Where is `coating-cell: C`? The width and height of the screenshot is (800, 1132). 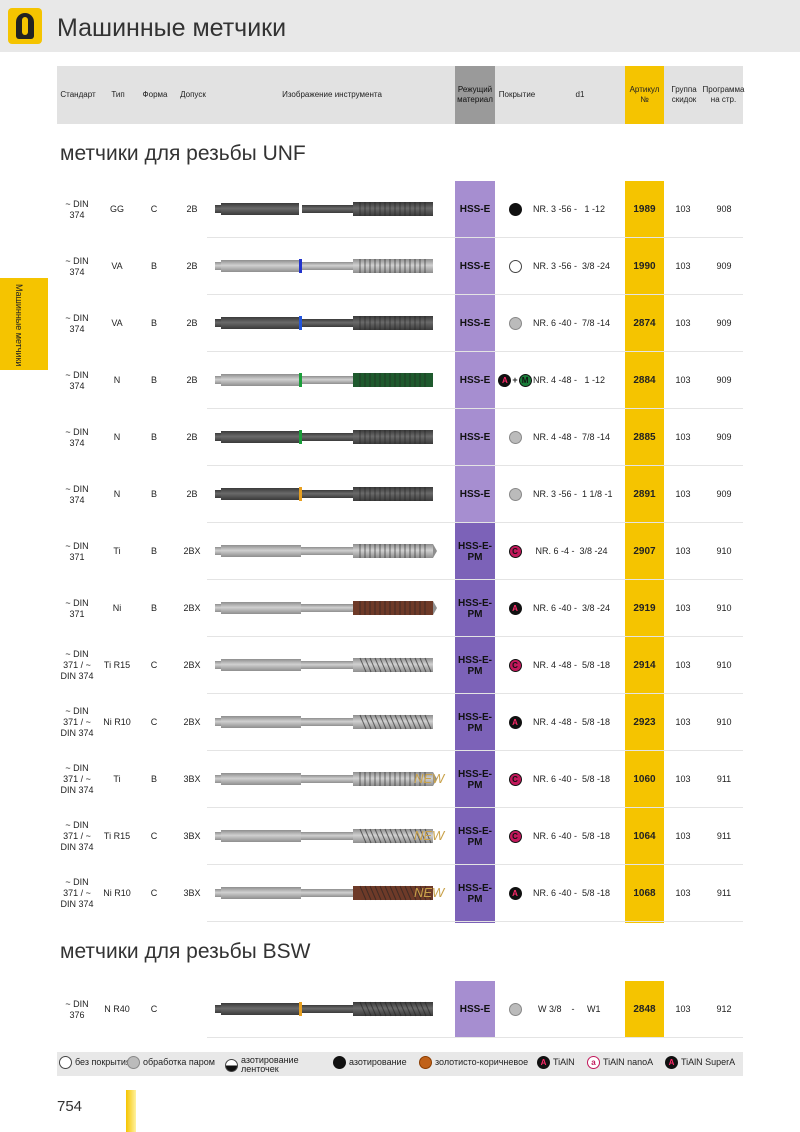
coating-cell: C is located at coordinates (515, 551).